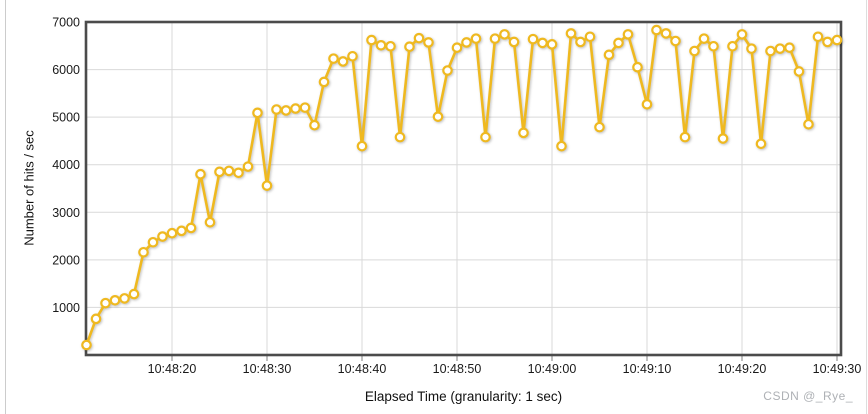 The image size is (868, 414). Describe the element at coordinates (66, 308) in the screenshot. I see `y-tick-label: 1000` at that location.